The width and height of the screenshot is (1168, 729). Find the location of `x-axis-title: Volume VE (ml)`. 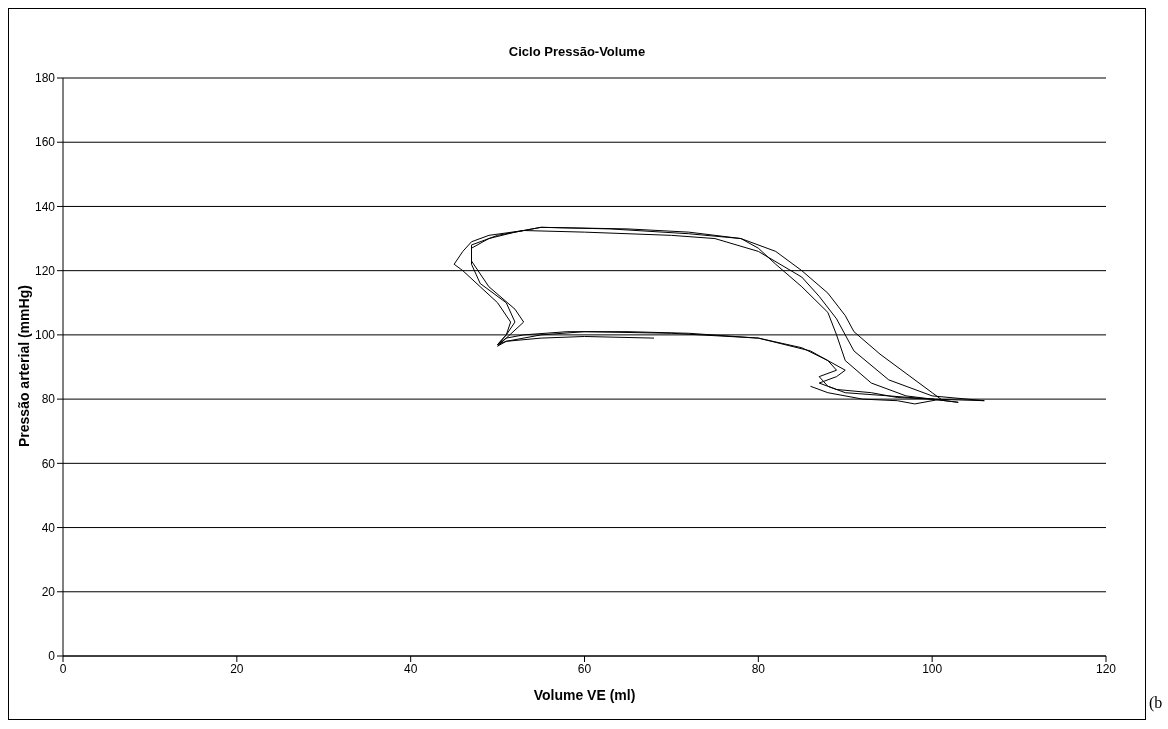

x-axis-title: Volume VE (ml) is located at coordinates (584, 695).